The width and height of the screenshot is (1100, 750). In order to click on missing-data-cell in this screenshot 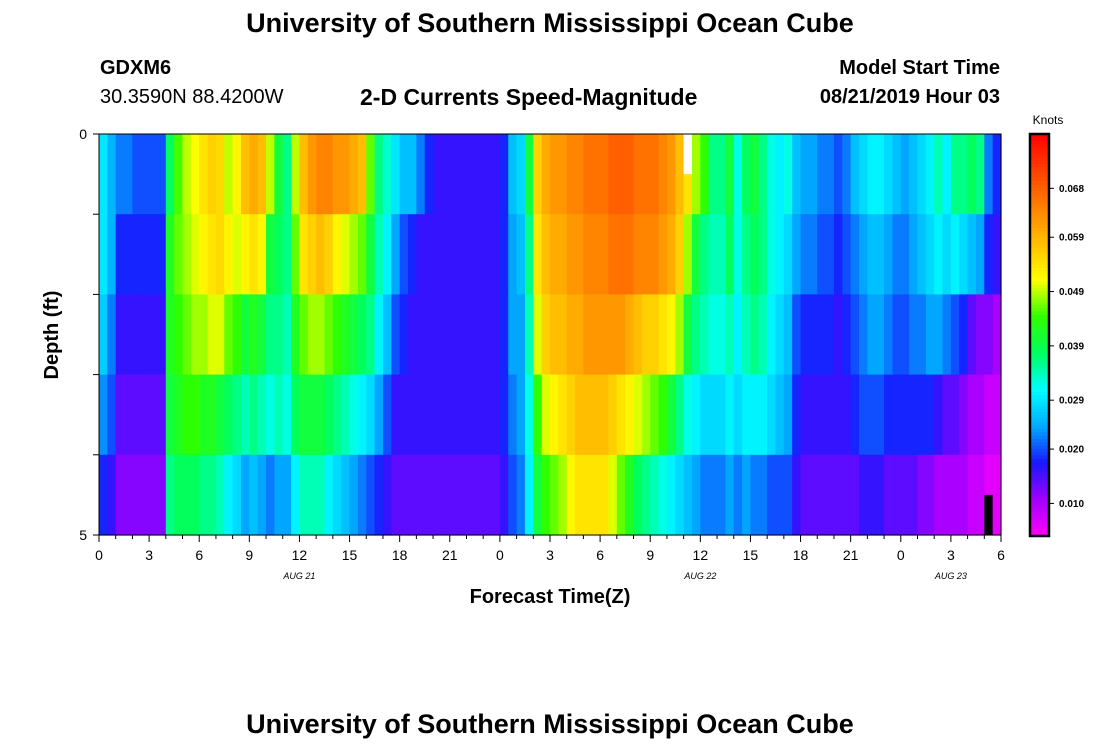, I will do `click(988, 514)`.